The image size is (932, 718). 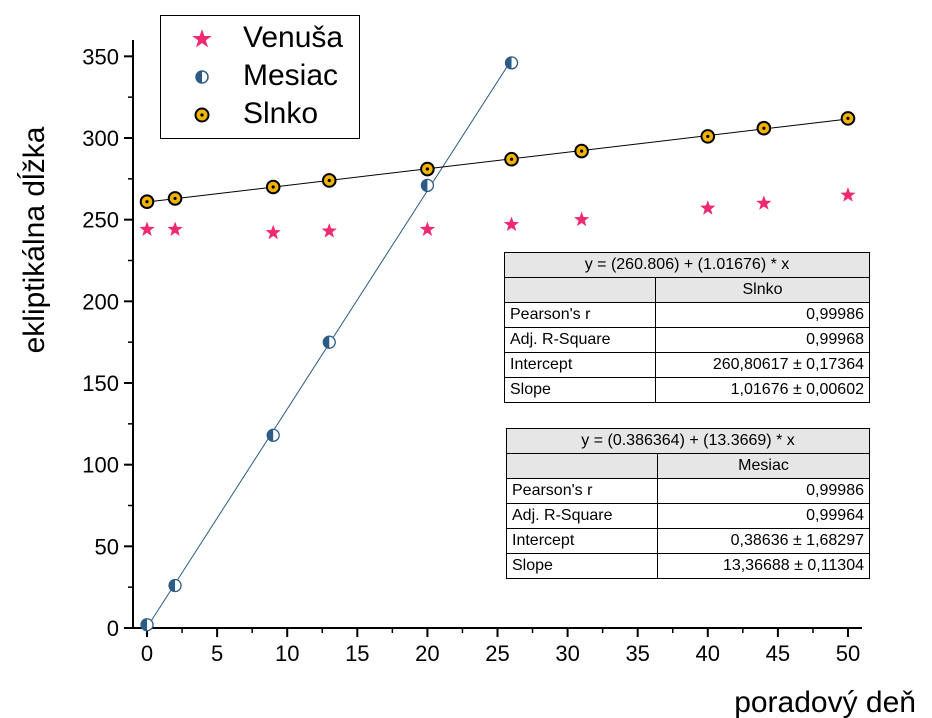 What do you see at coordinates (497, 160) in the screenshot?
I see `fit-line` at bounding box center [497, 160].